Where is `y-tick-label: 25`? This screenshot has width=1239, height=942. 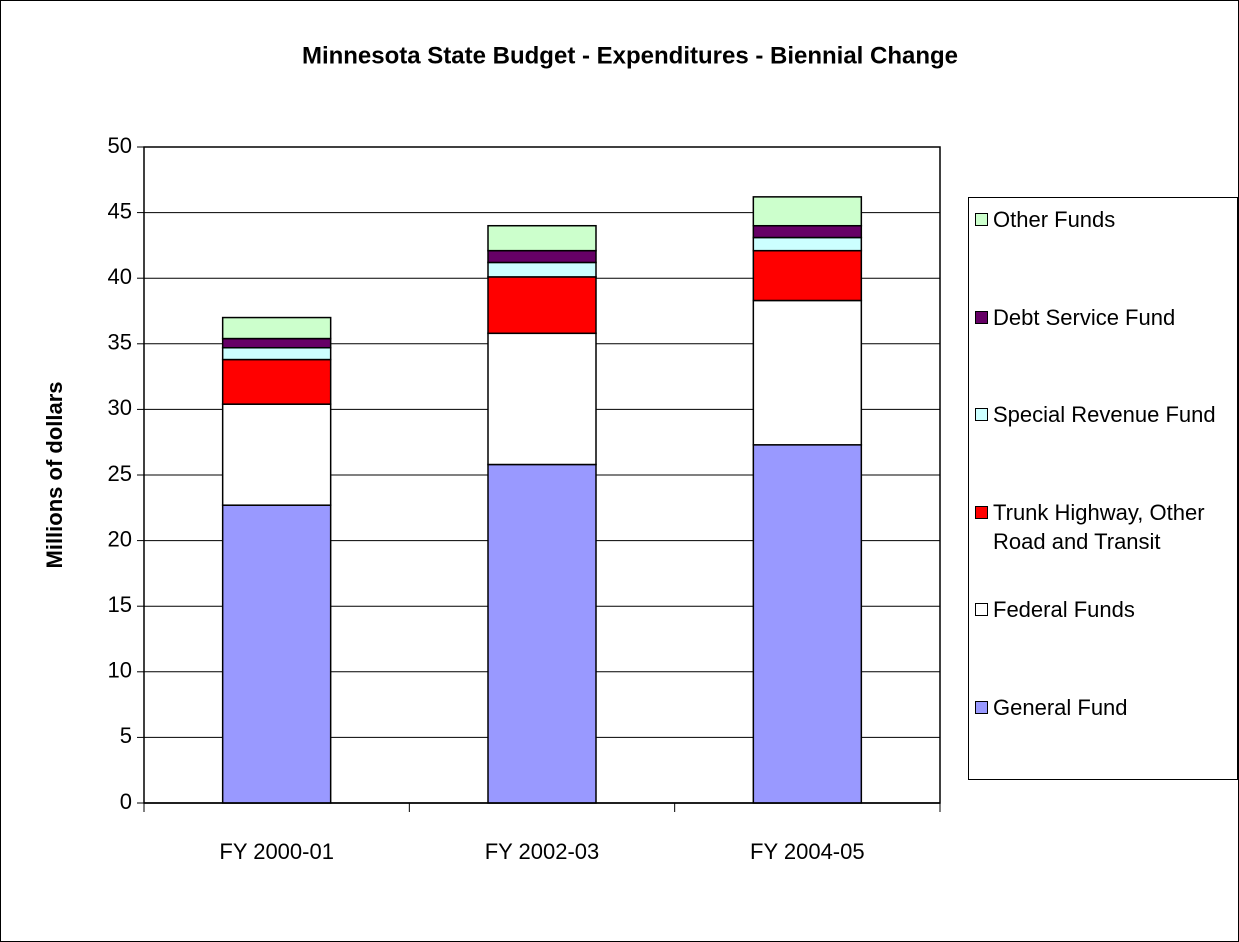
y-tick-label: 25 is located at coordinates (120, 473).